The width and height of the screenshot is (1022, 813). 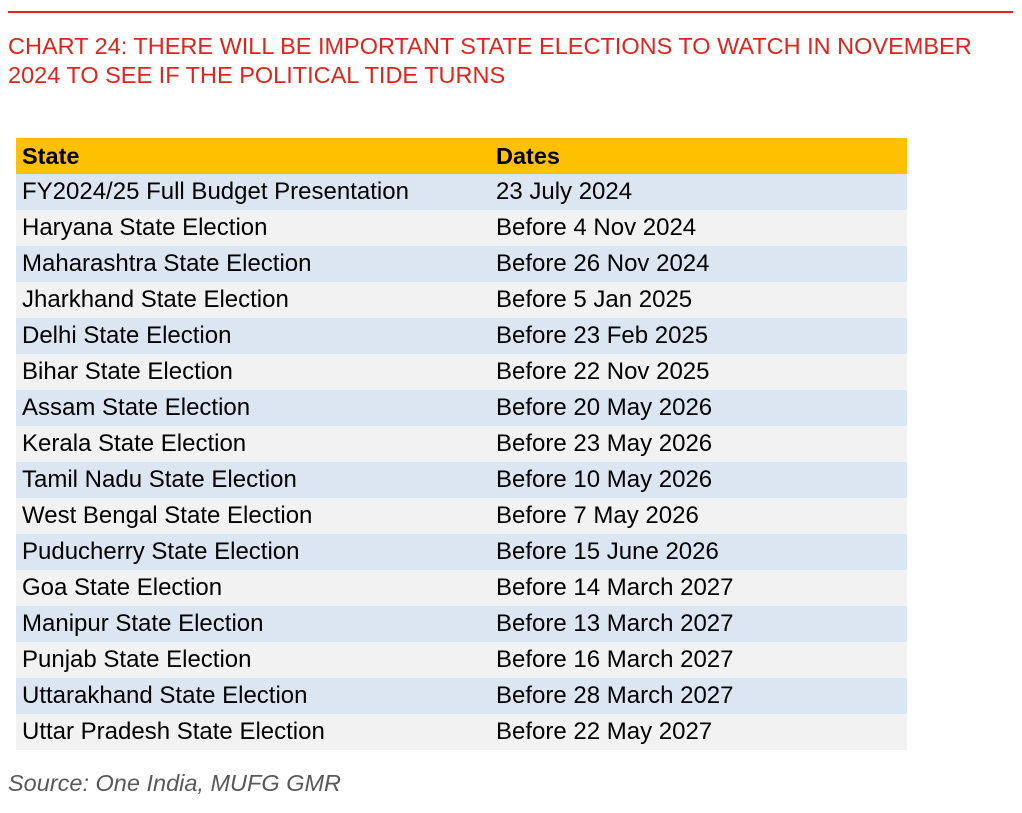 I want to click on table-header-row: State Dates, so click(x=461, y=156).